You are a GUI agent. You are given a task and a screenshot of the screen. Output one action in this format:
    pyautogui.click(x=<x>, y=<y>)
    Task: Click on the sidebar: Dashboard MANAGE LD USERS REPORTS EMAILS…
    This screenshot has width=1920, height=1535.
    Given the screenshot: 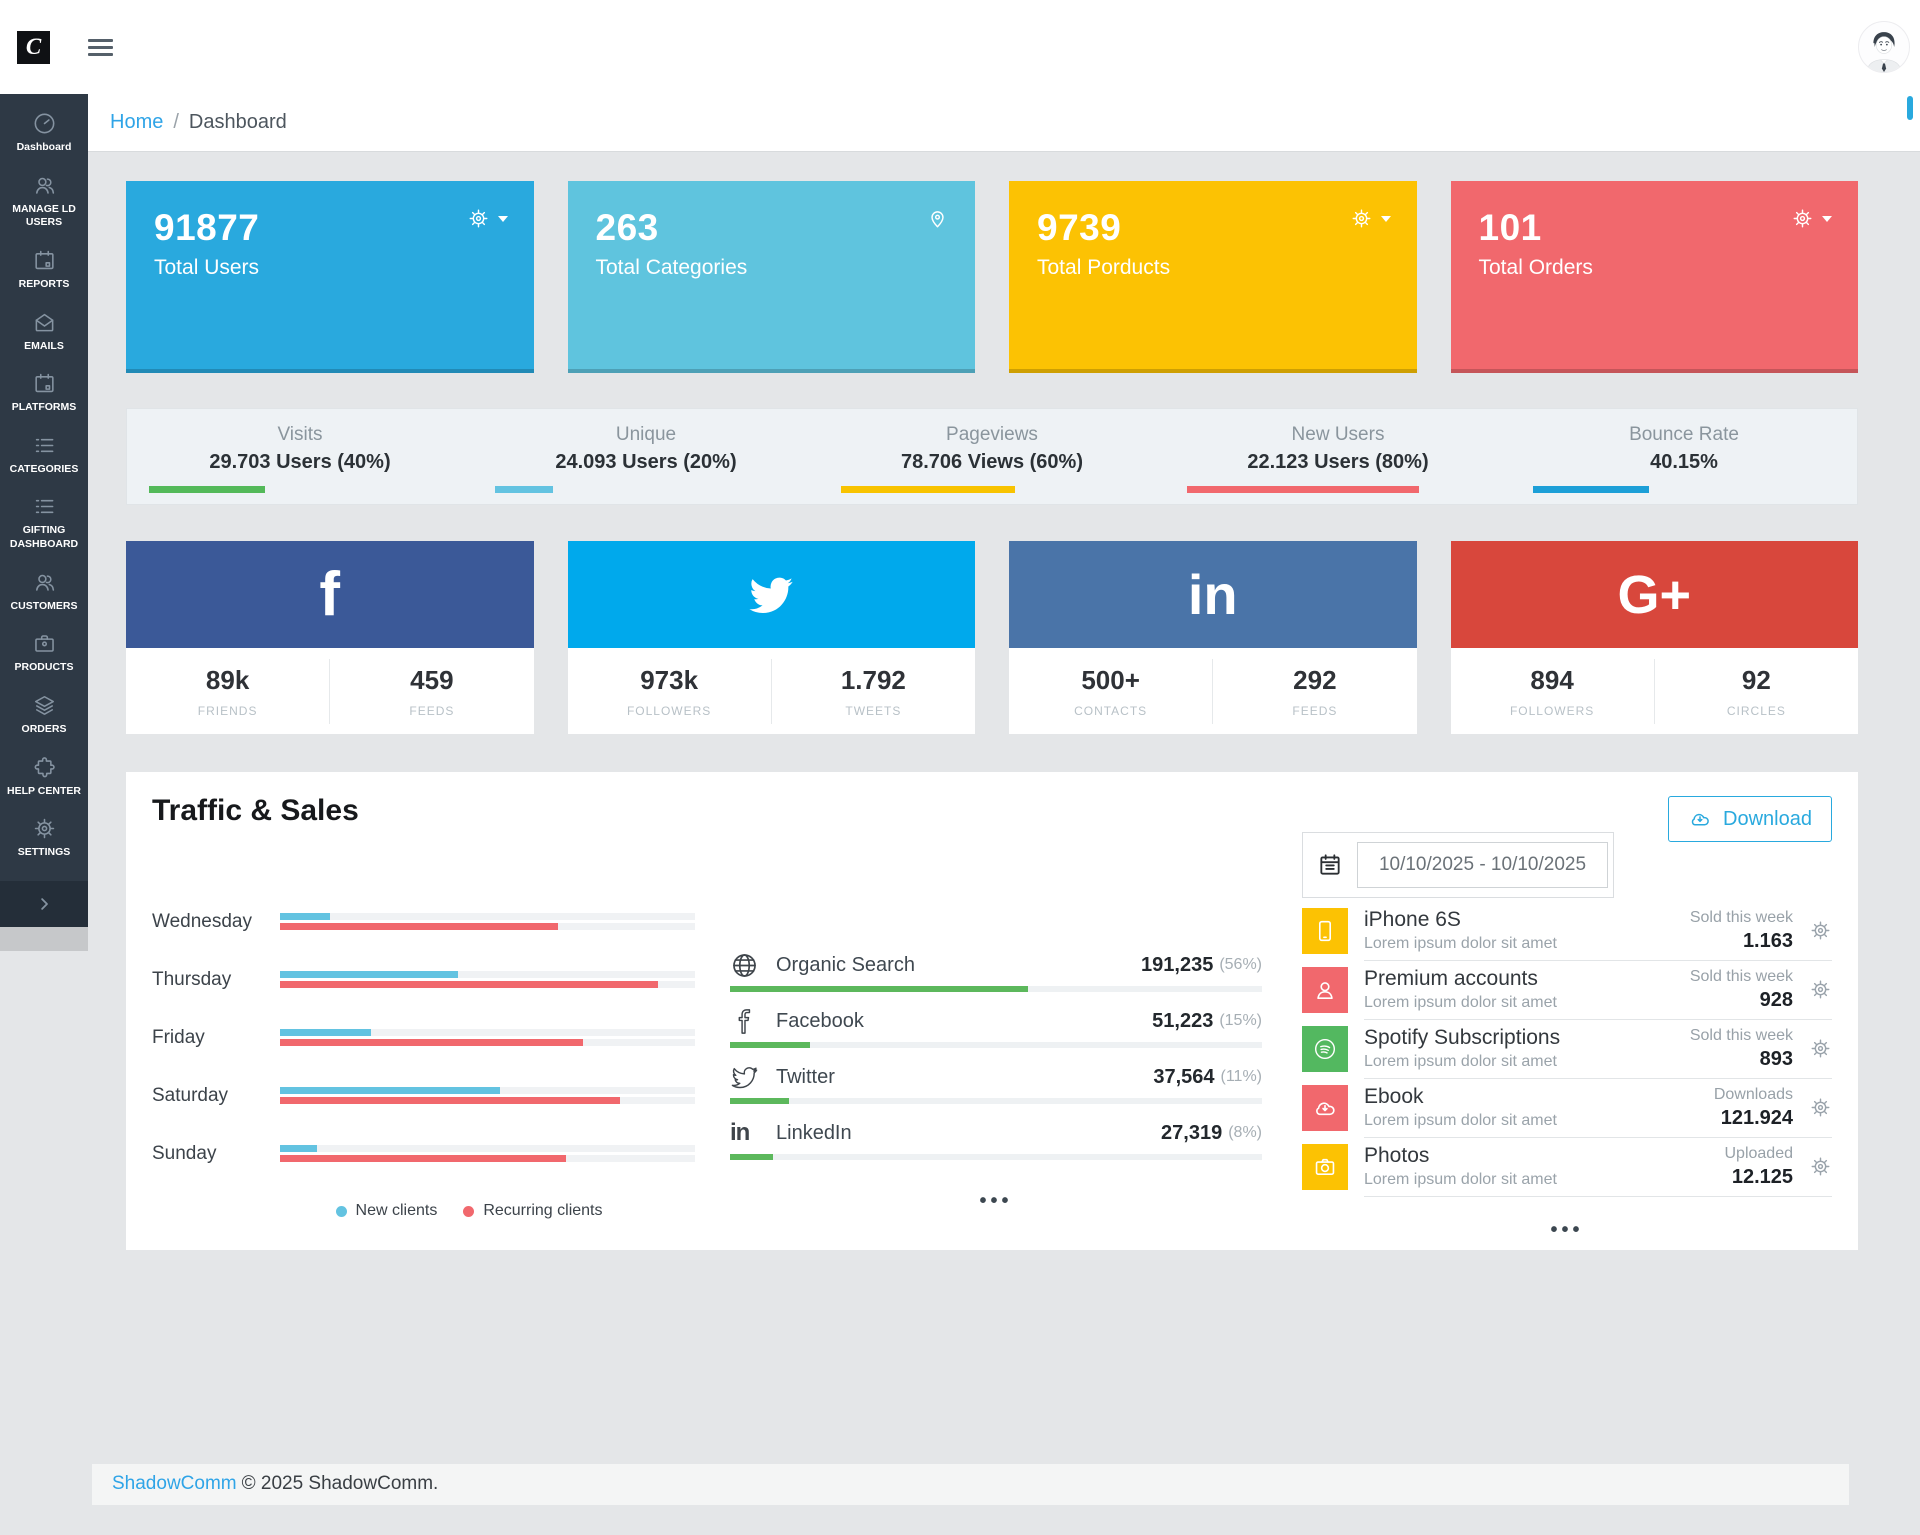 What is the action you would take?
    pyautogui.click(x=44, y=814)
    